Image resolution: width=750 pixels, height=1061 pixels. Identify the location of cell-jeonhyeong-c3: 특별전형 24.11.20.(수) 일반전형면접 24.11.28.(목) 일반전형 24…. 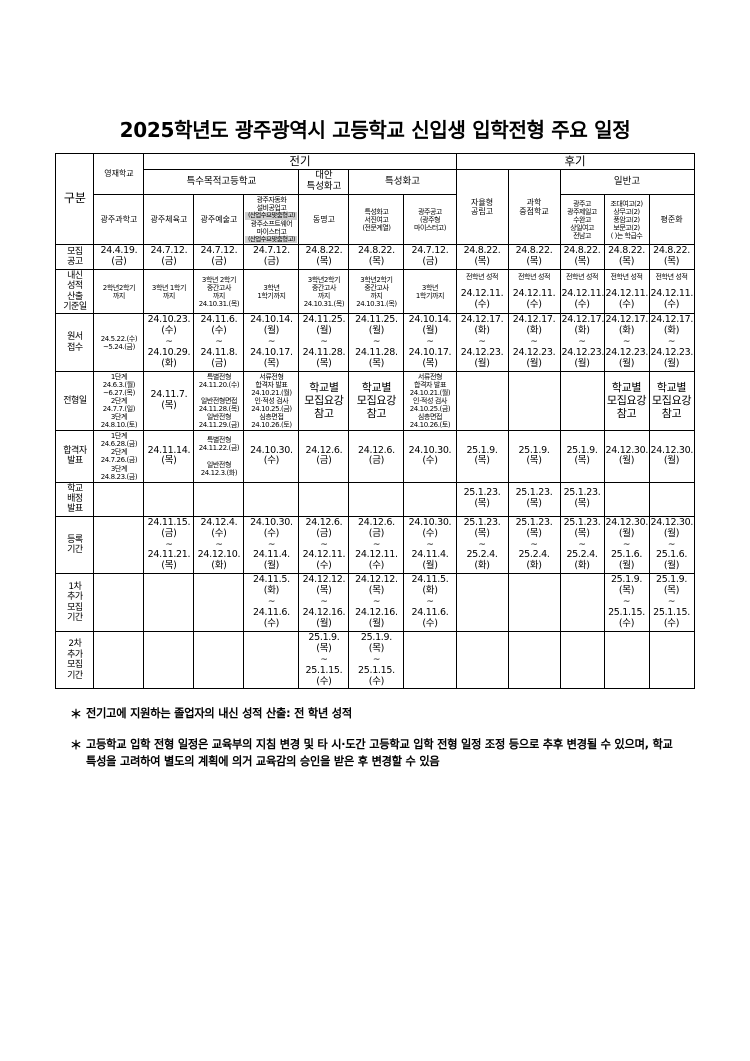
(219, 401).